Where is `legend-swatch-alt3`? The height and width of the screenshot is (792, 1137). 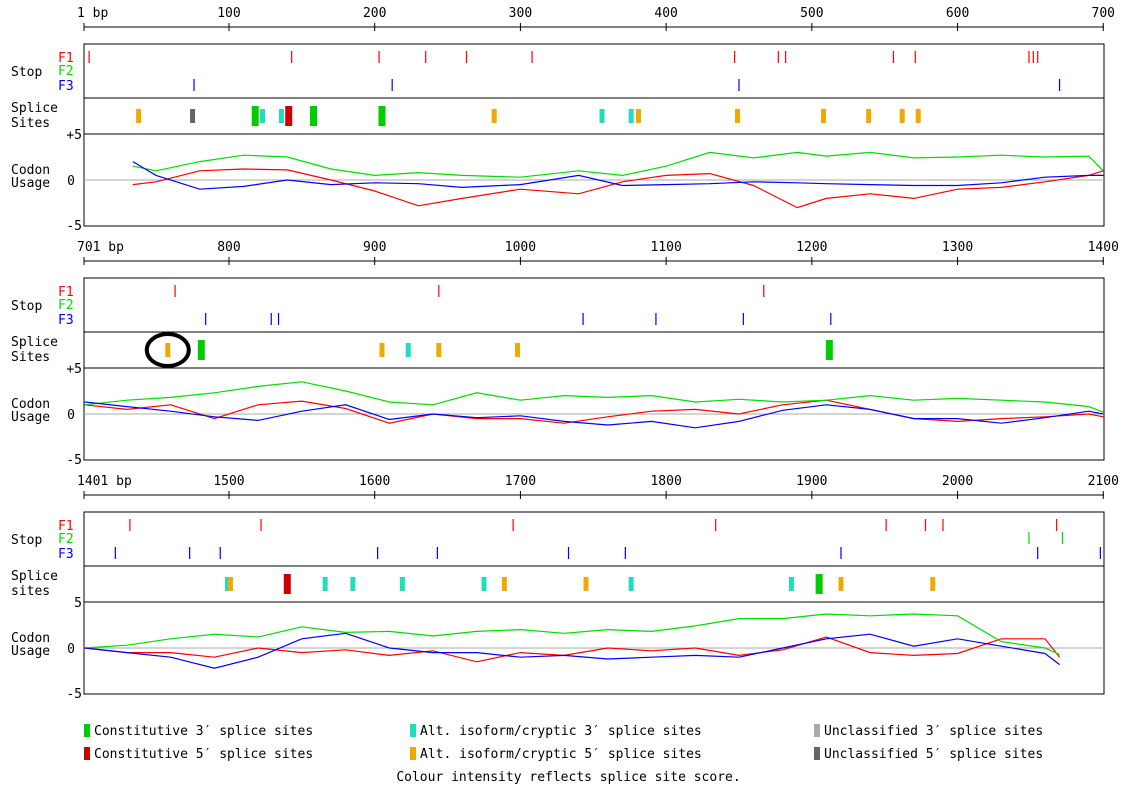
legend-swatch-alt3 is located at coordinates (413, 730).